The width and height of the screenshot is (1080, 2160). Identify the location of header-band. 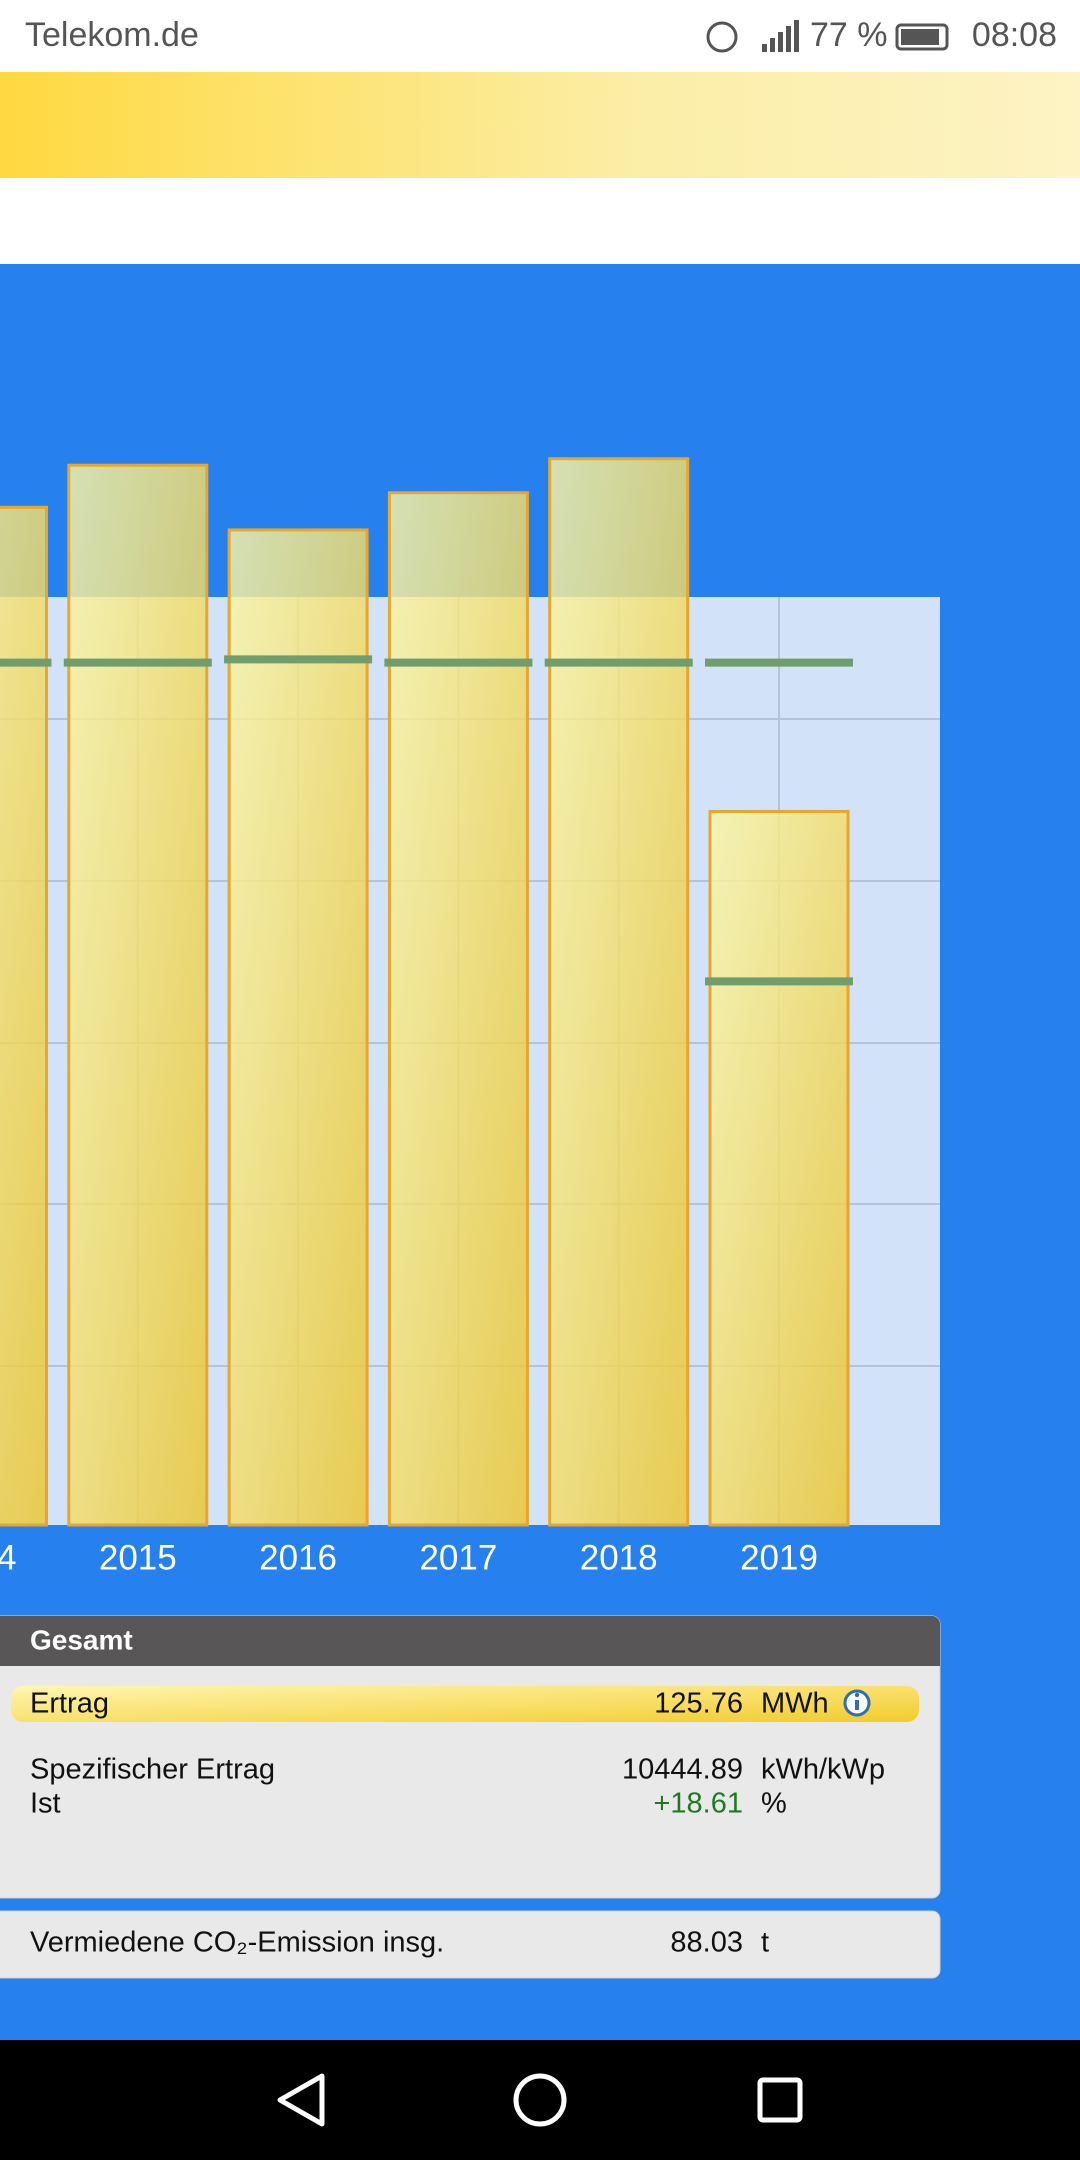
(540, 125).